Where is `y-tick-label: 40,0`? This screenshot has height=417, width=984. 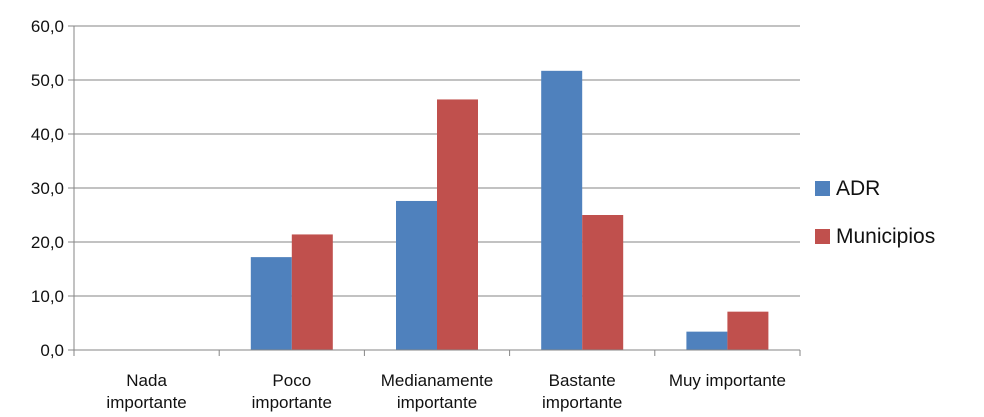 y-tick-label: 40,0 is located at coordinates (47, 134).